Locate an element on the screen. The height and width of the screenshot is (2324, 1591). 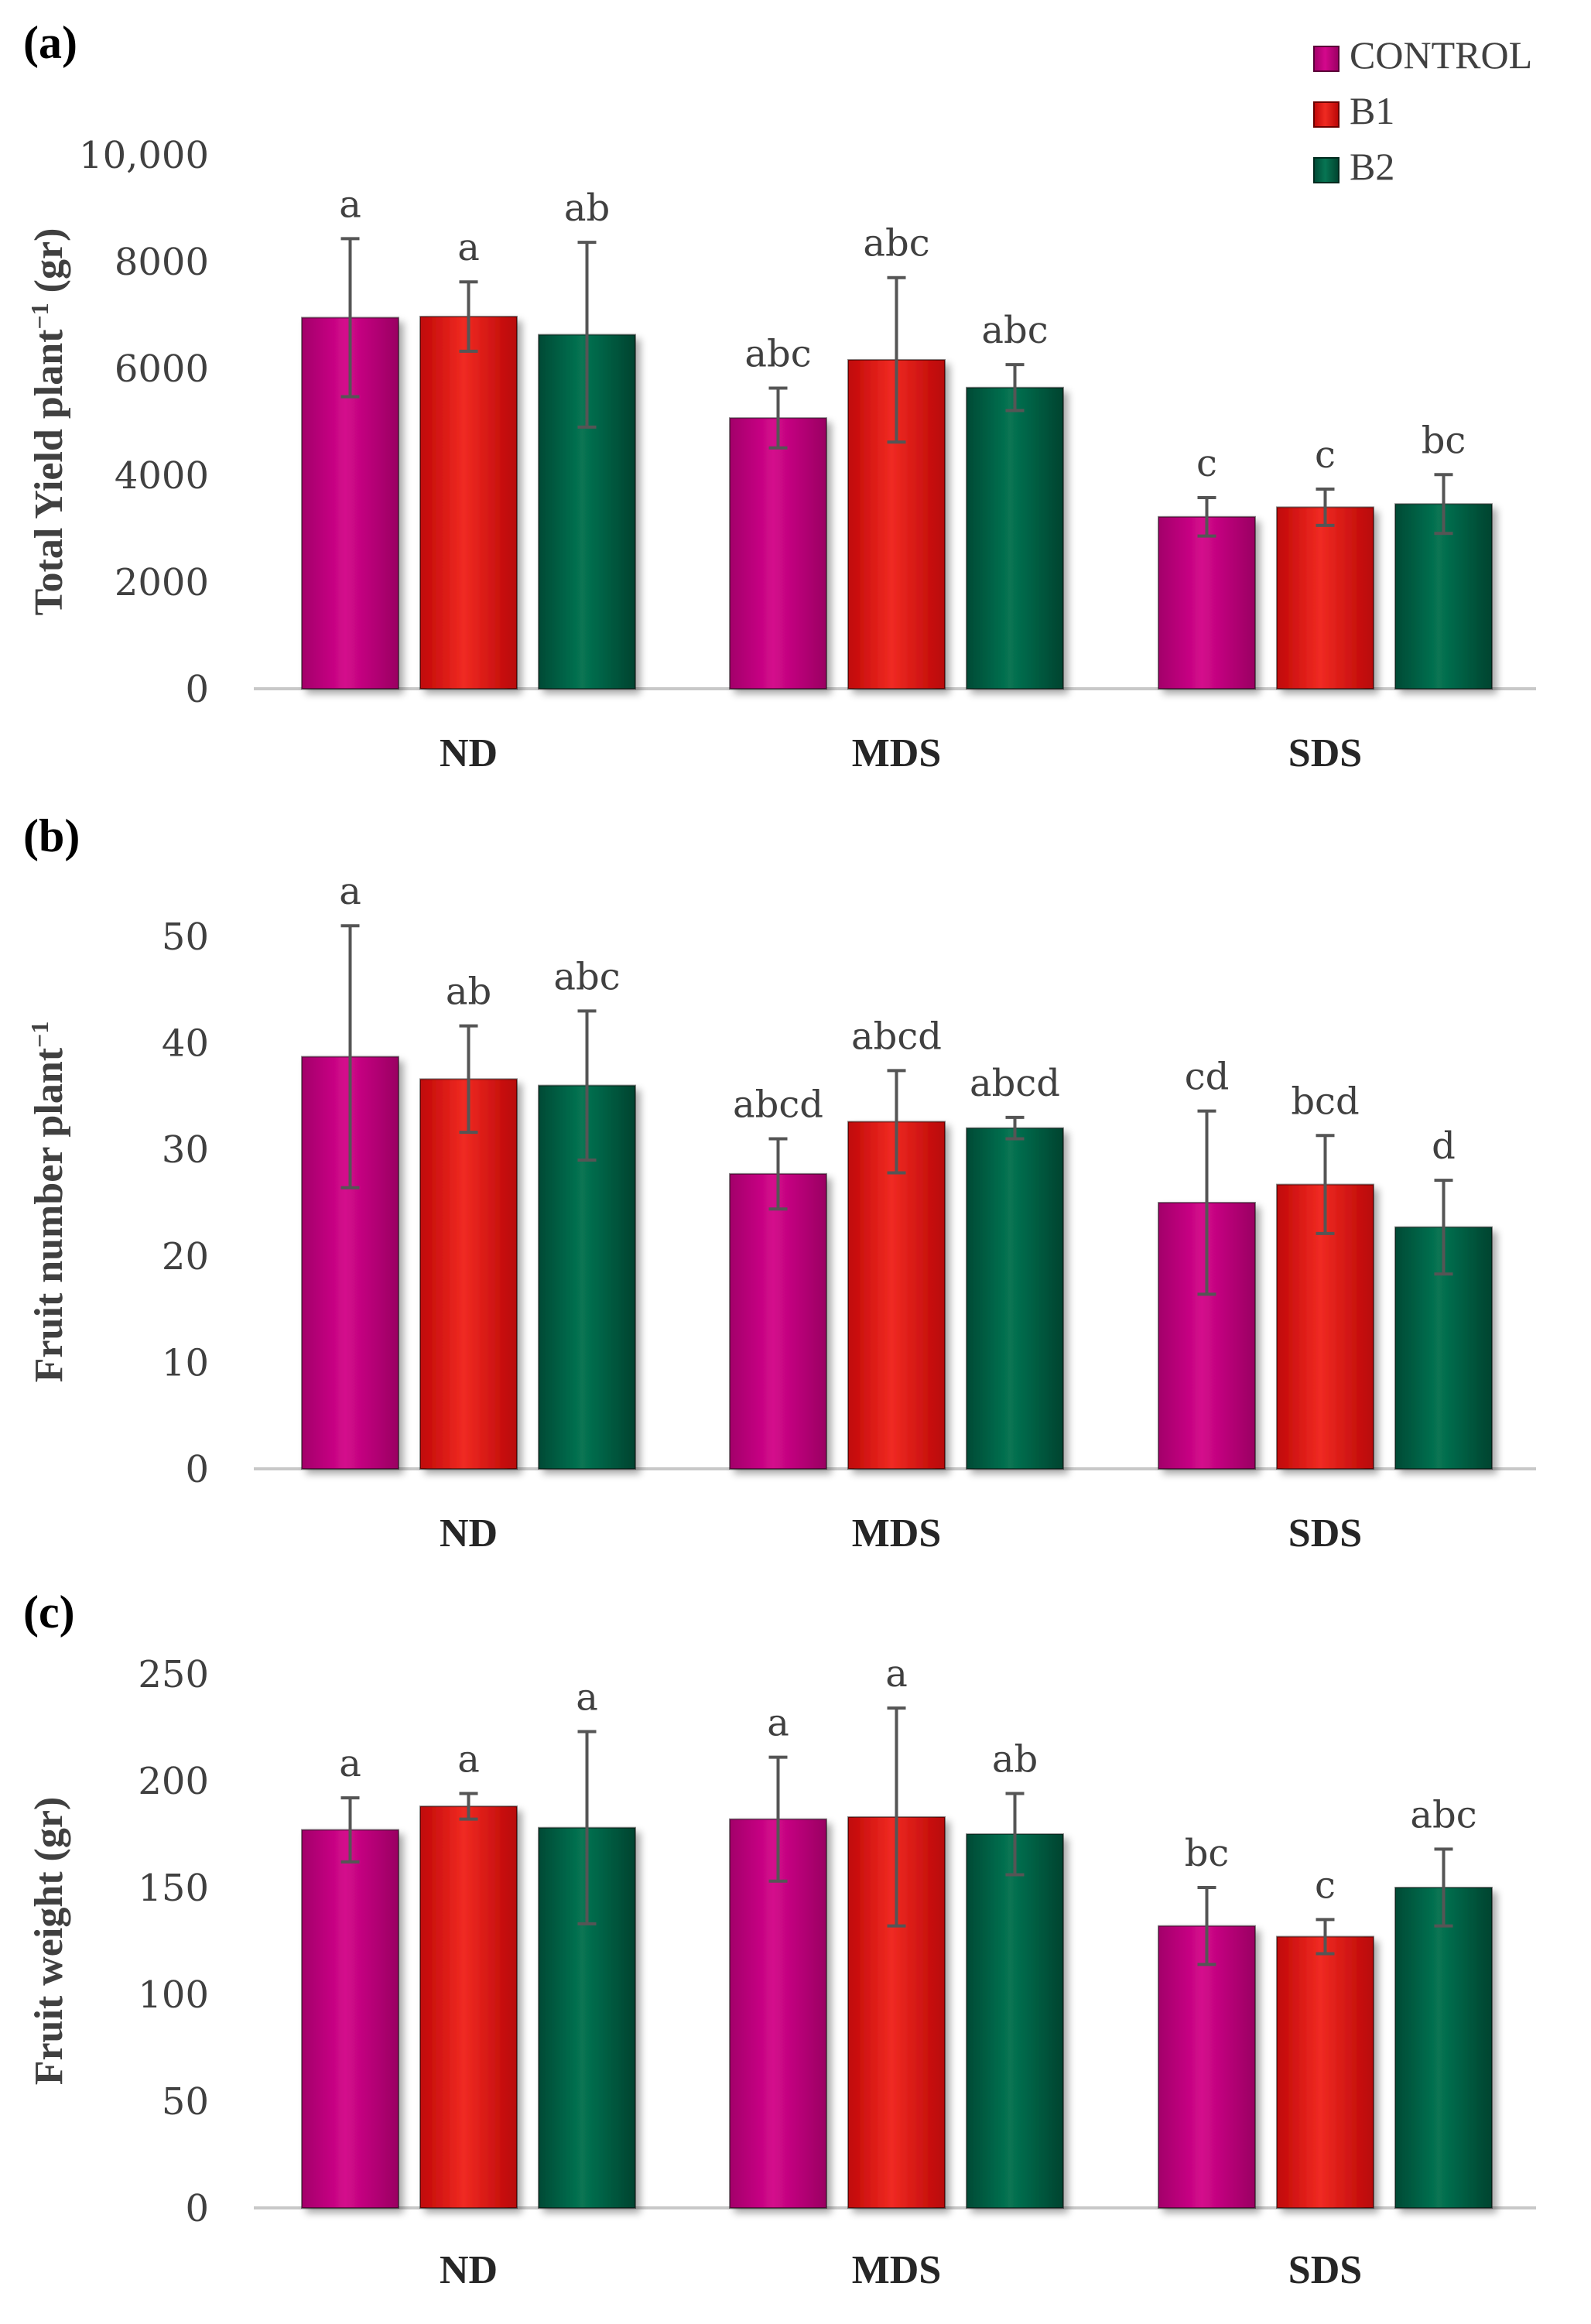
significance-letter-mds-b1: abcd is located at coordinates (896, 1036).